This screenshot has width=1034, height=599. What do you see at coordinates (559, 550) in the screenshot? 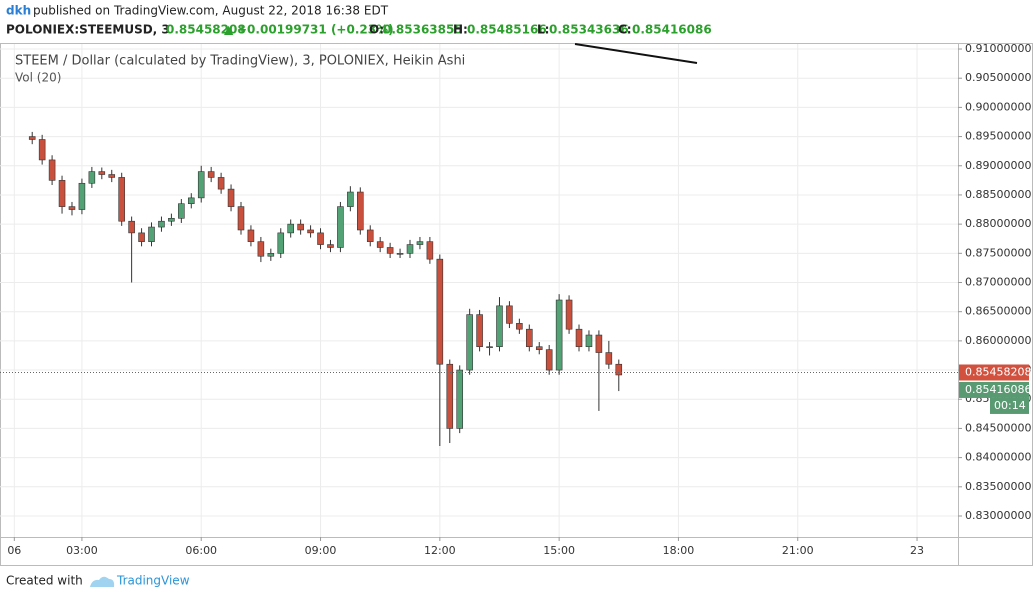
I see `x-tick-label: 15:00` at bounding box center [559, 550].